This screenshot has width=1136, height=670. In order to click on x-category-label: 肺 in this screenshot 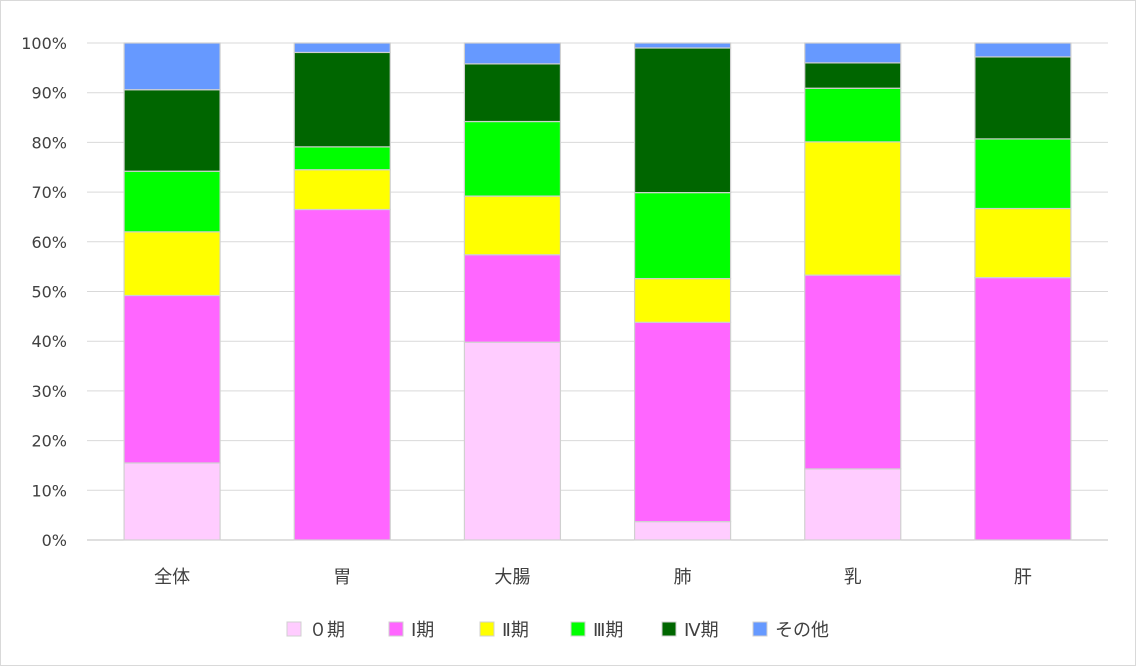, I will do `click(683, 577)`.